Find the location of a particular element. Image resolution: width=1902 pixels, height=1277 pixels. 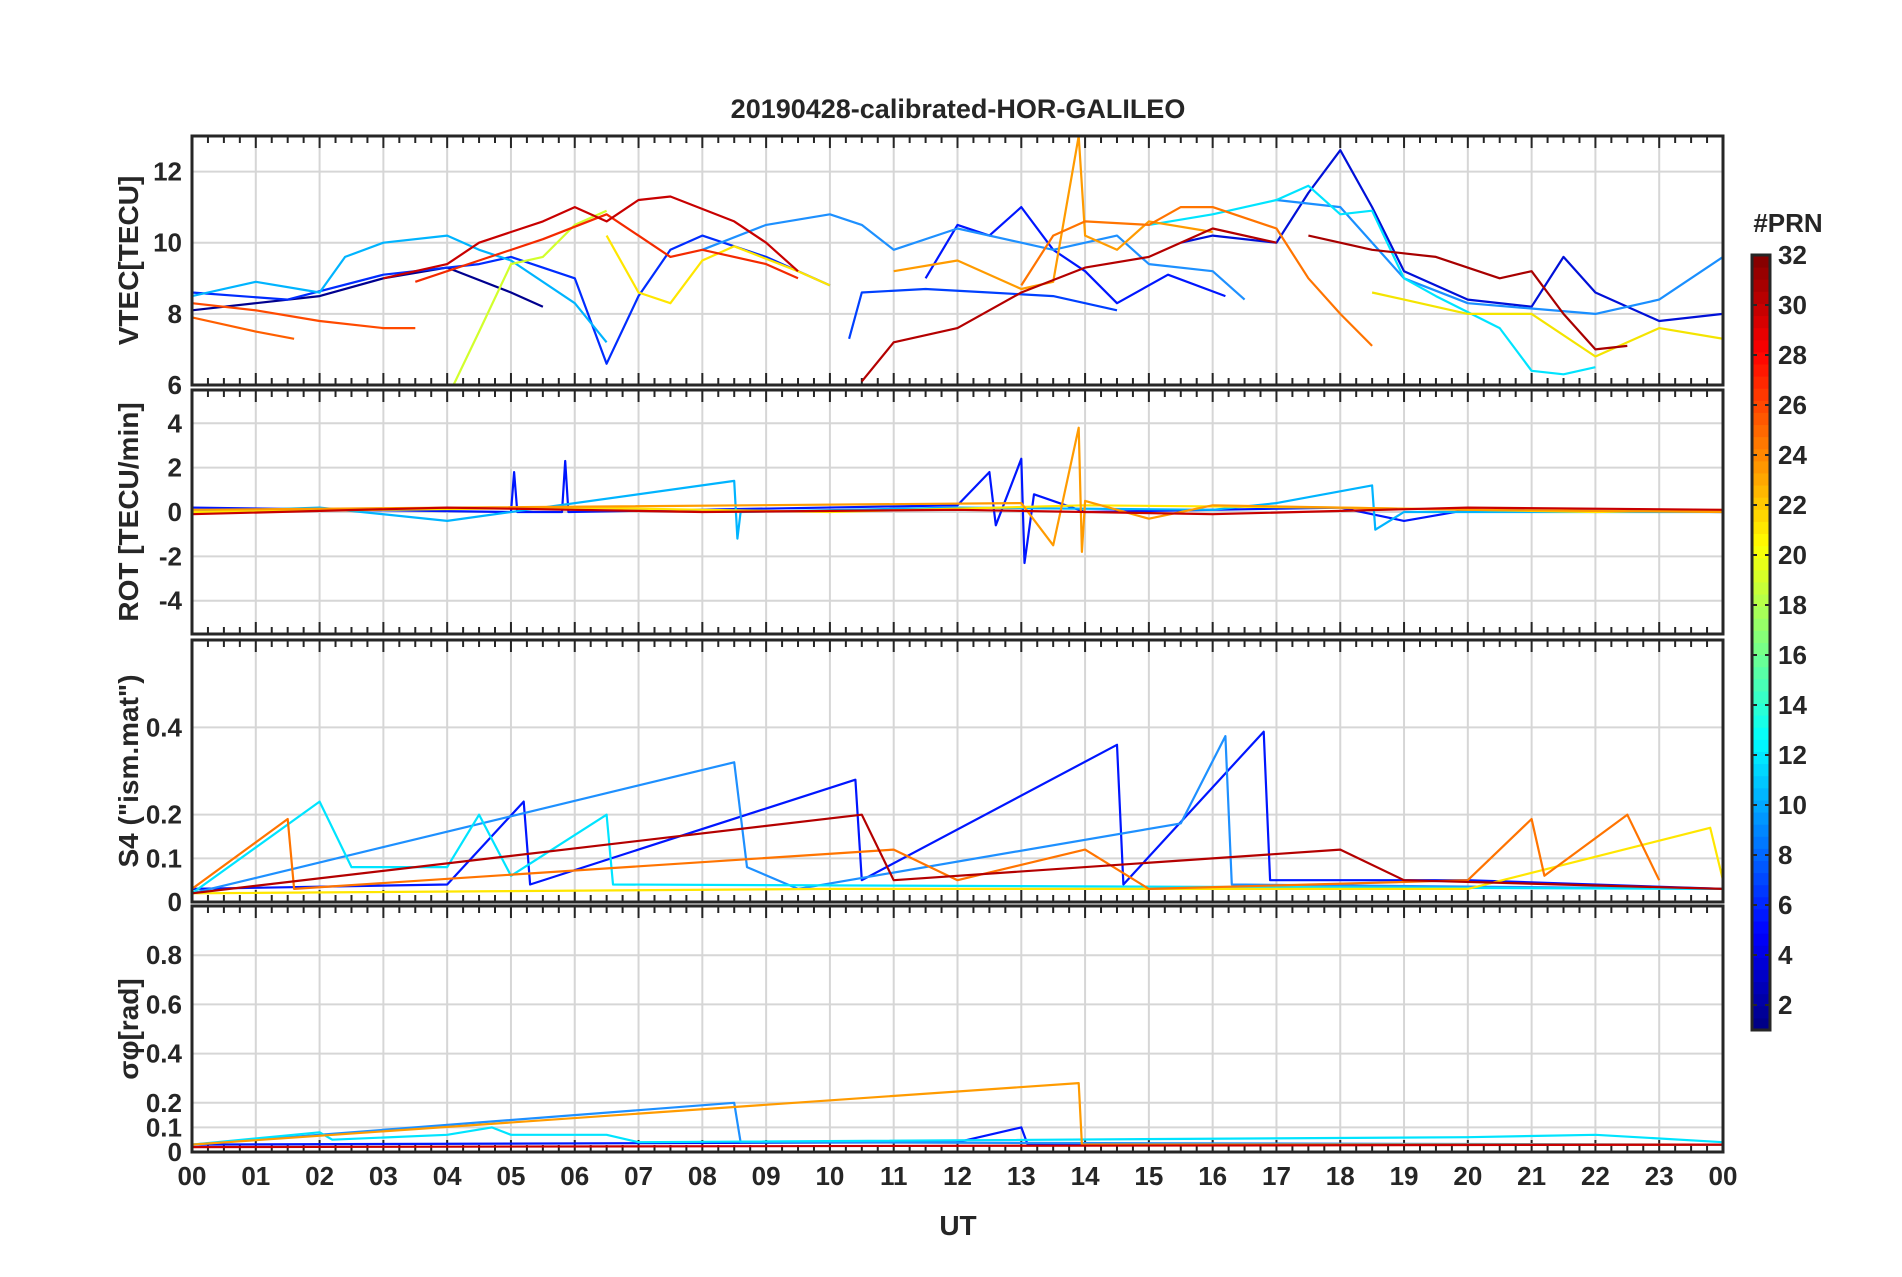

y-axis-title-s4: S4 ("ism.mat") is located at coordinates (128, 770).